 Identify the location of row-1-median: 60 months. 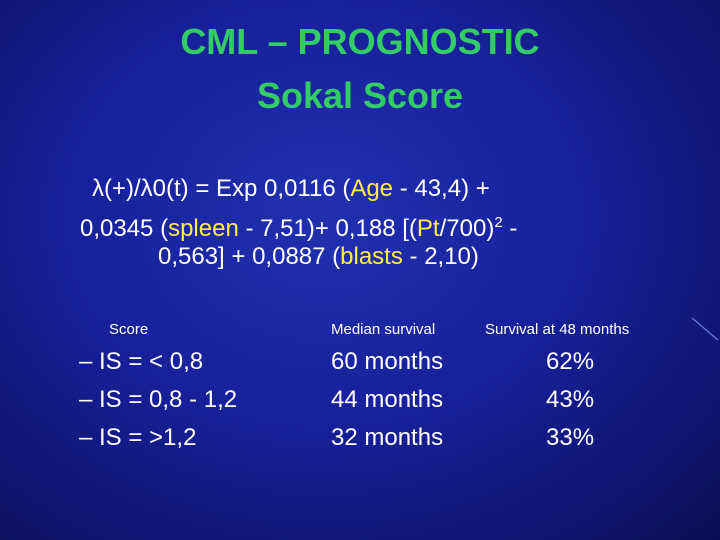
(387, 361).